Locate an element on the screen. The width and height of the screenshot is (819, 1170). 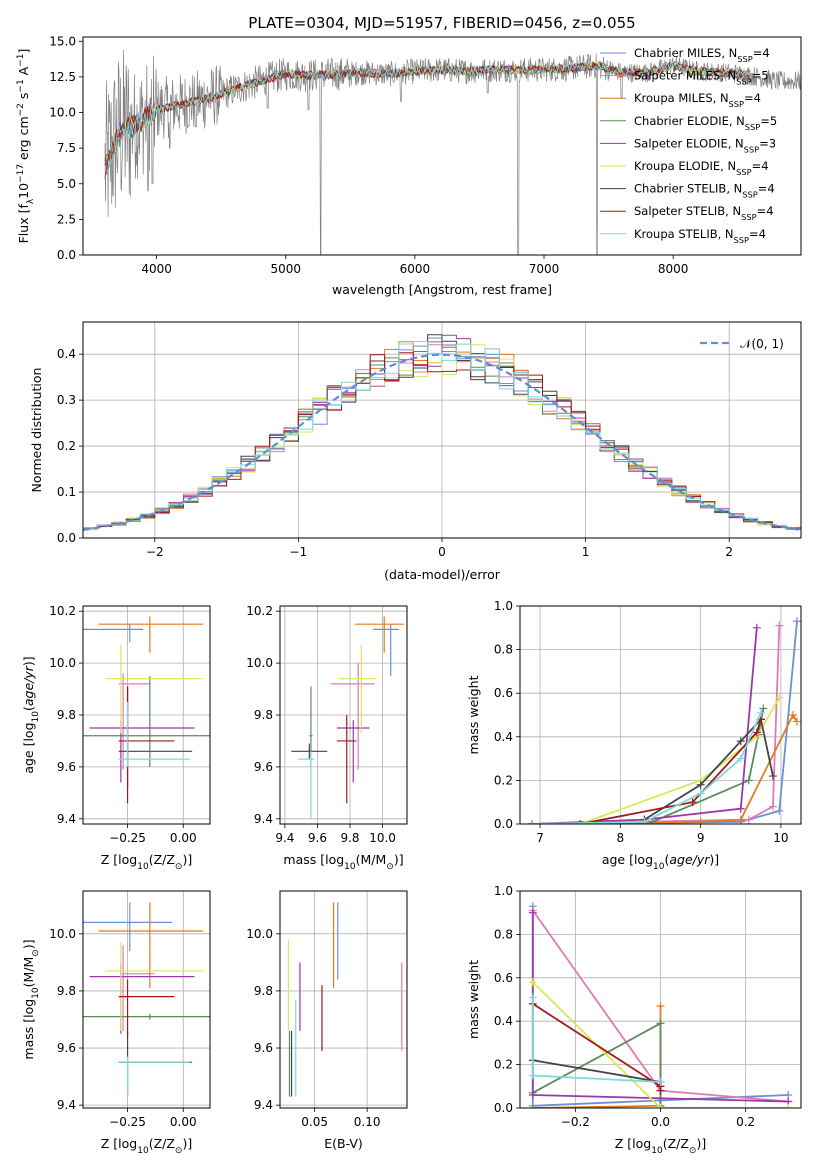
plot-area-age_weight is located at coordinates (664, 720).